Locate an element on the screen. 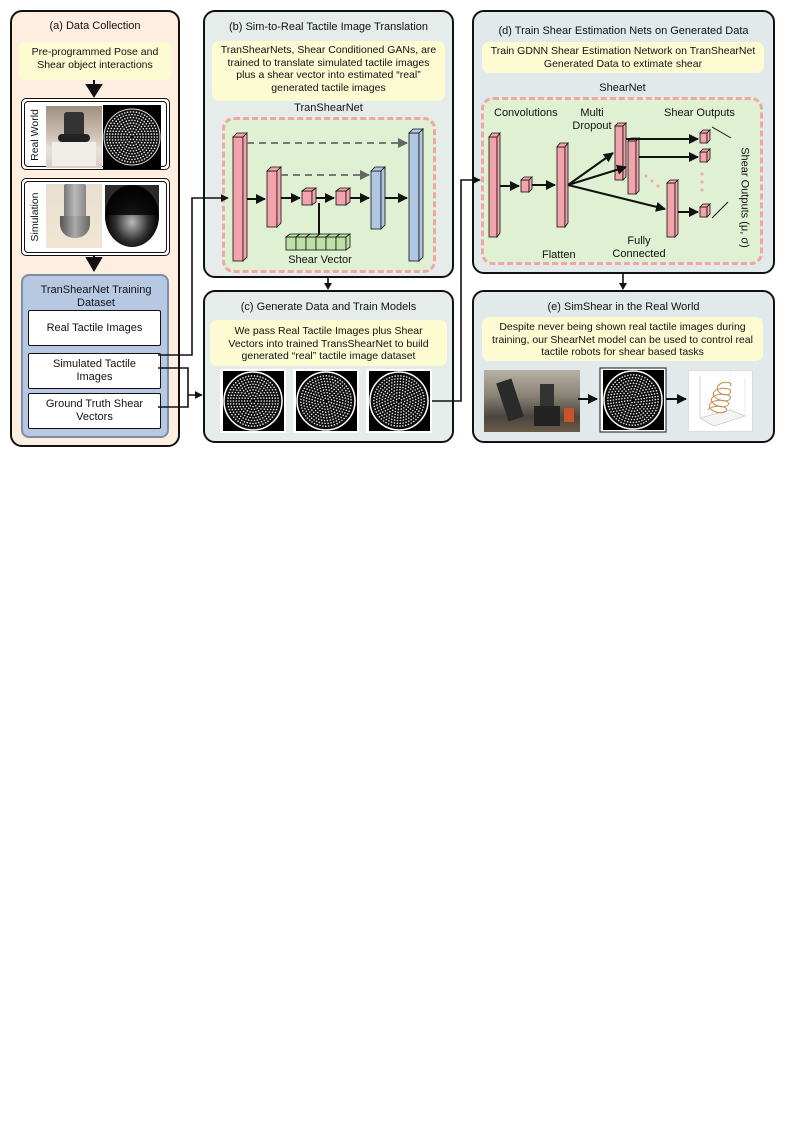 Image resolution: width=794 pixels, height=1123 pixels. simulation-sensor-render is located at coordinates (74, 216).